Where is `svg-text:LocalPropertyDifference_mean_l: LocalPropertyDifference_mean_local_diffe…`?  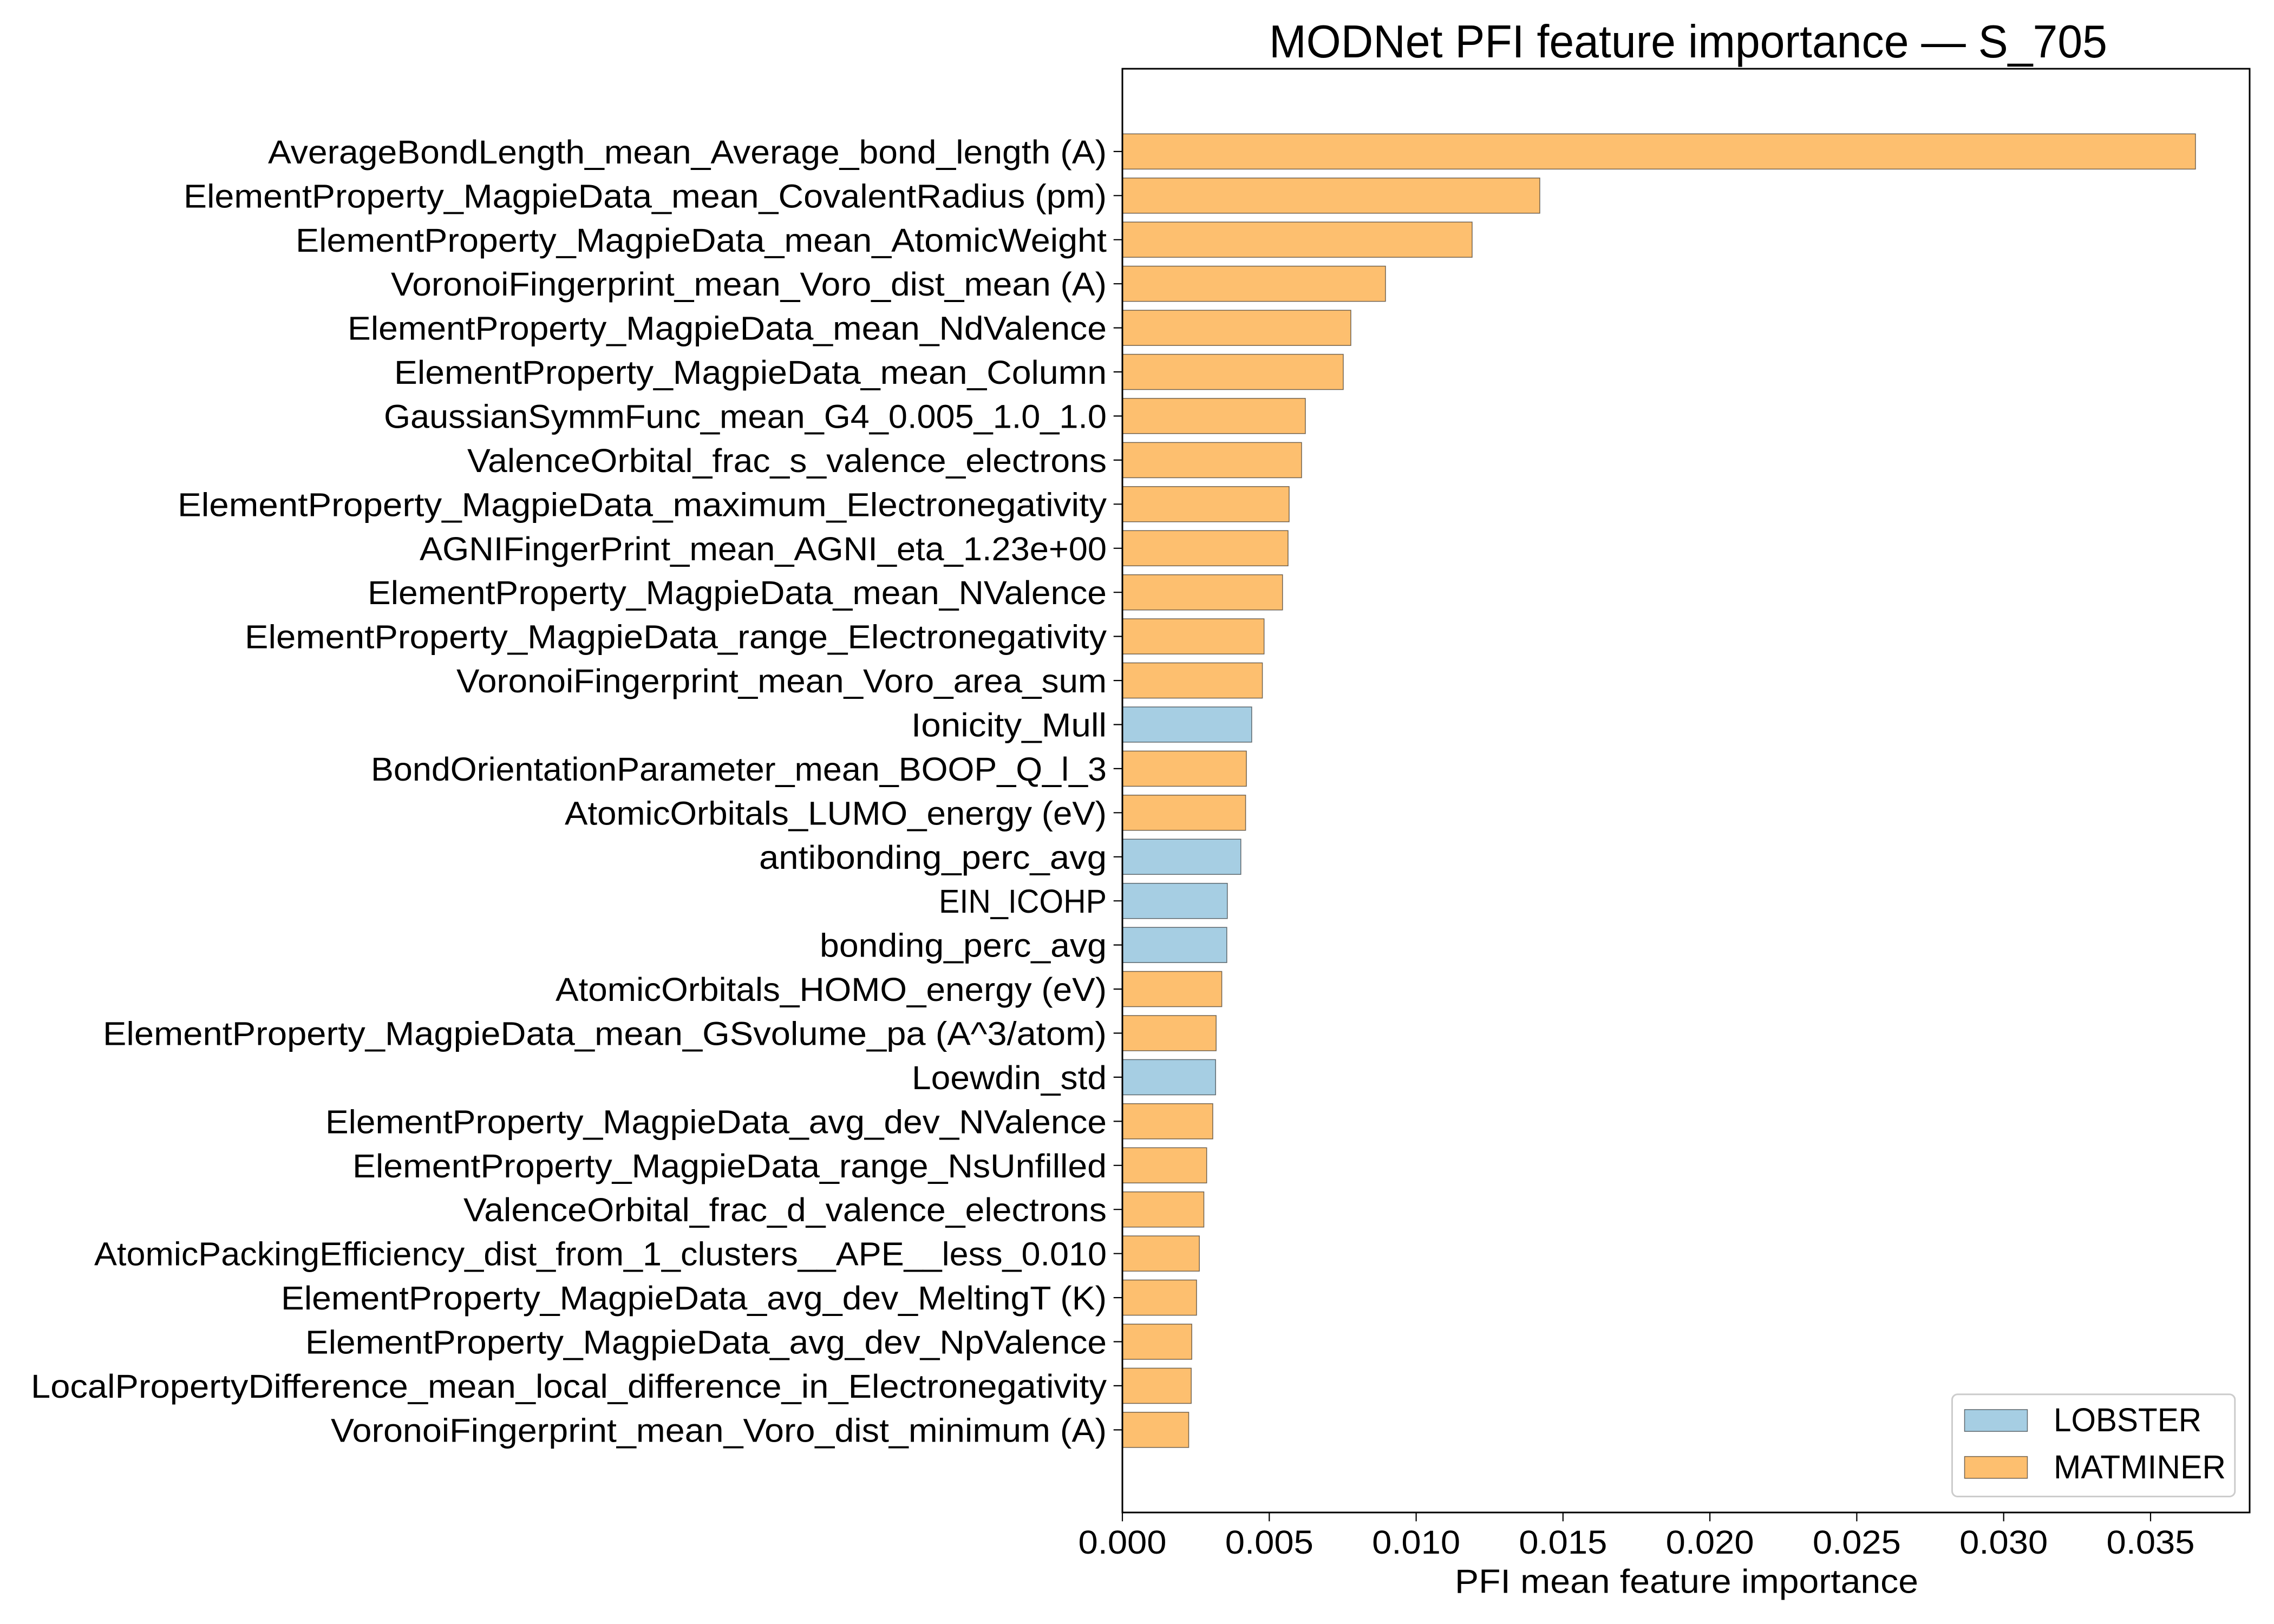 svg-text:LocalPropertyDifference_mean_l: LocalPropertyDifference_mean_local_diffe… is located at coordinates (569, 1386).